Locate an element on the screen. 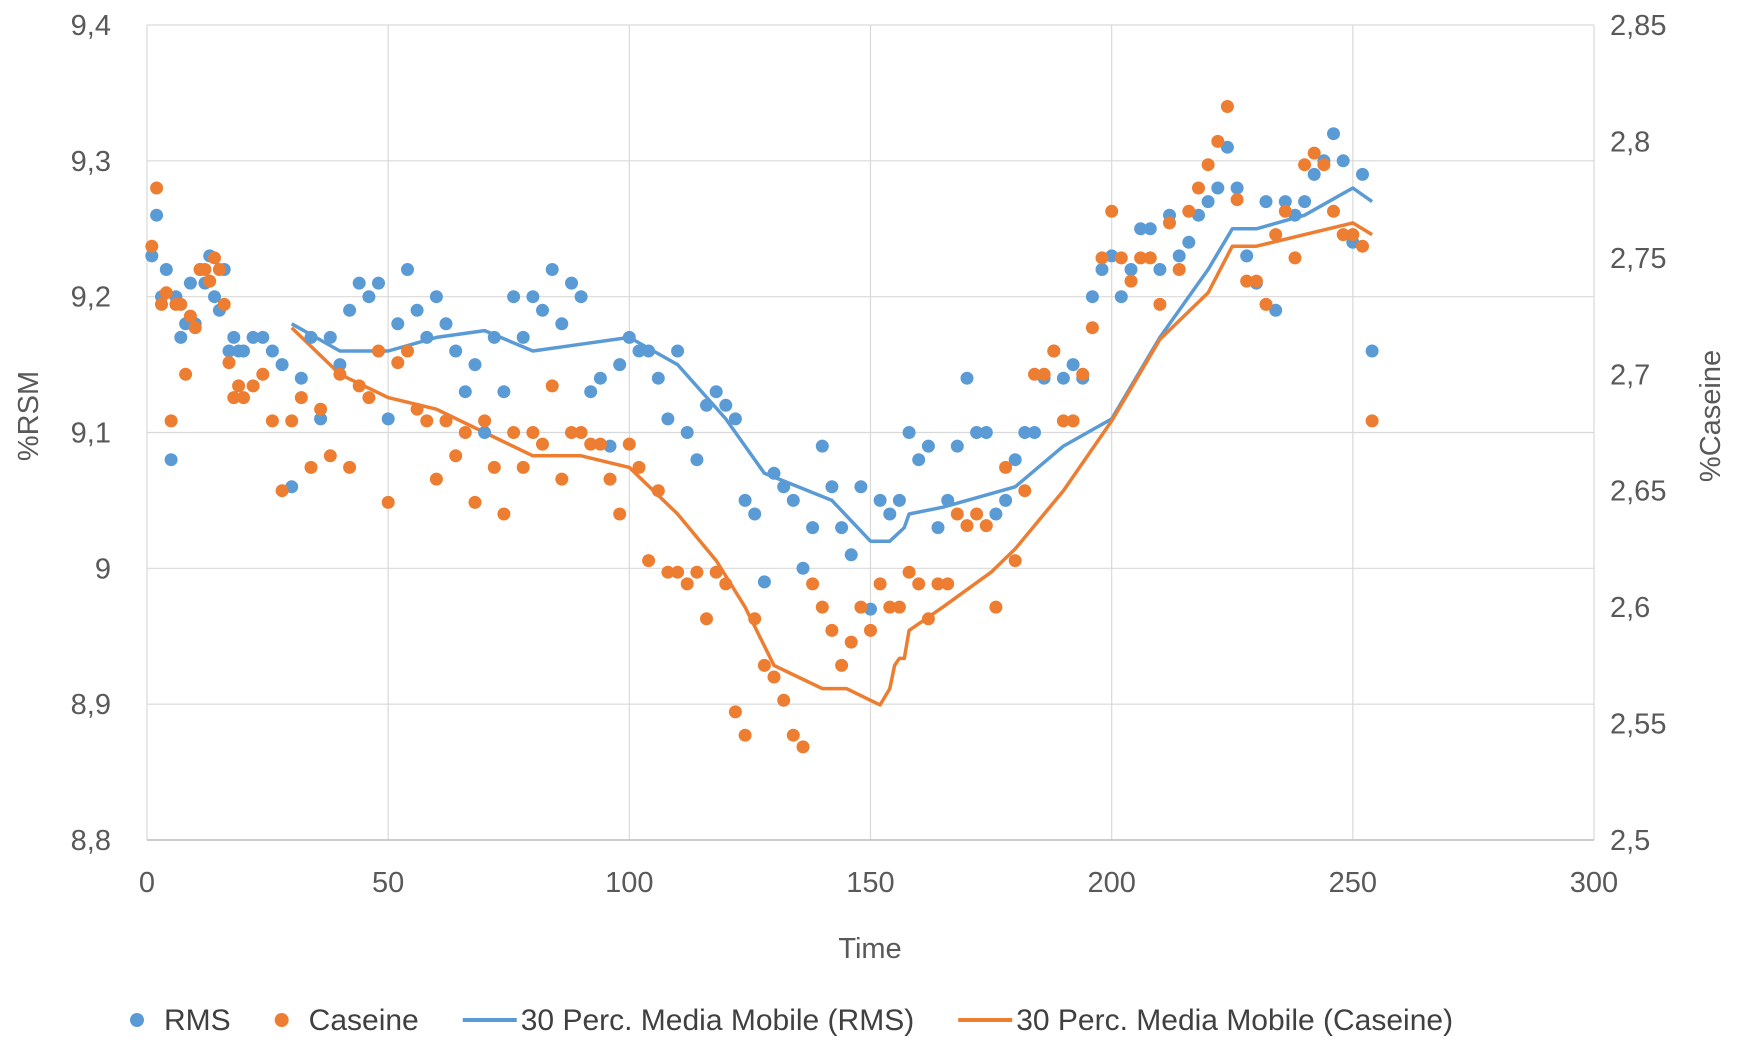  x-tick-label: 300 is located at coordinates (1594, 883).